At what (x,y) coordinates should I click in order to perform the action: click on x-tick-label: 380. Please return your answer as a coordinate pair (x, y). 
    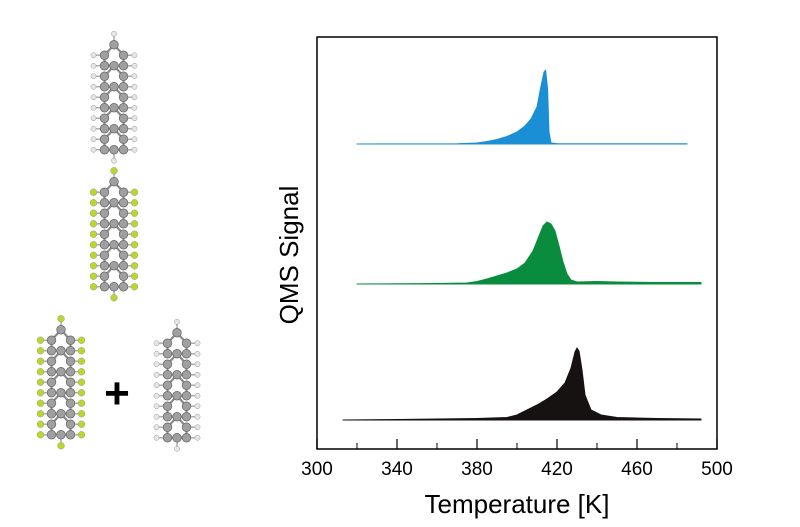
    Looking at the image, I should click on (477, 469).